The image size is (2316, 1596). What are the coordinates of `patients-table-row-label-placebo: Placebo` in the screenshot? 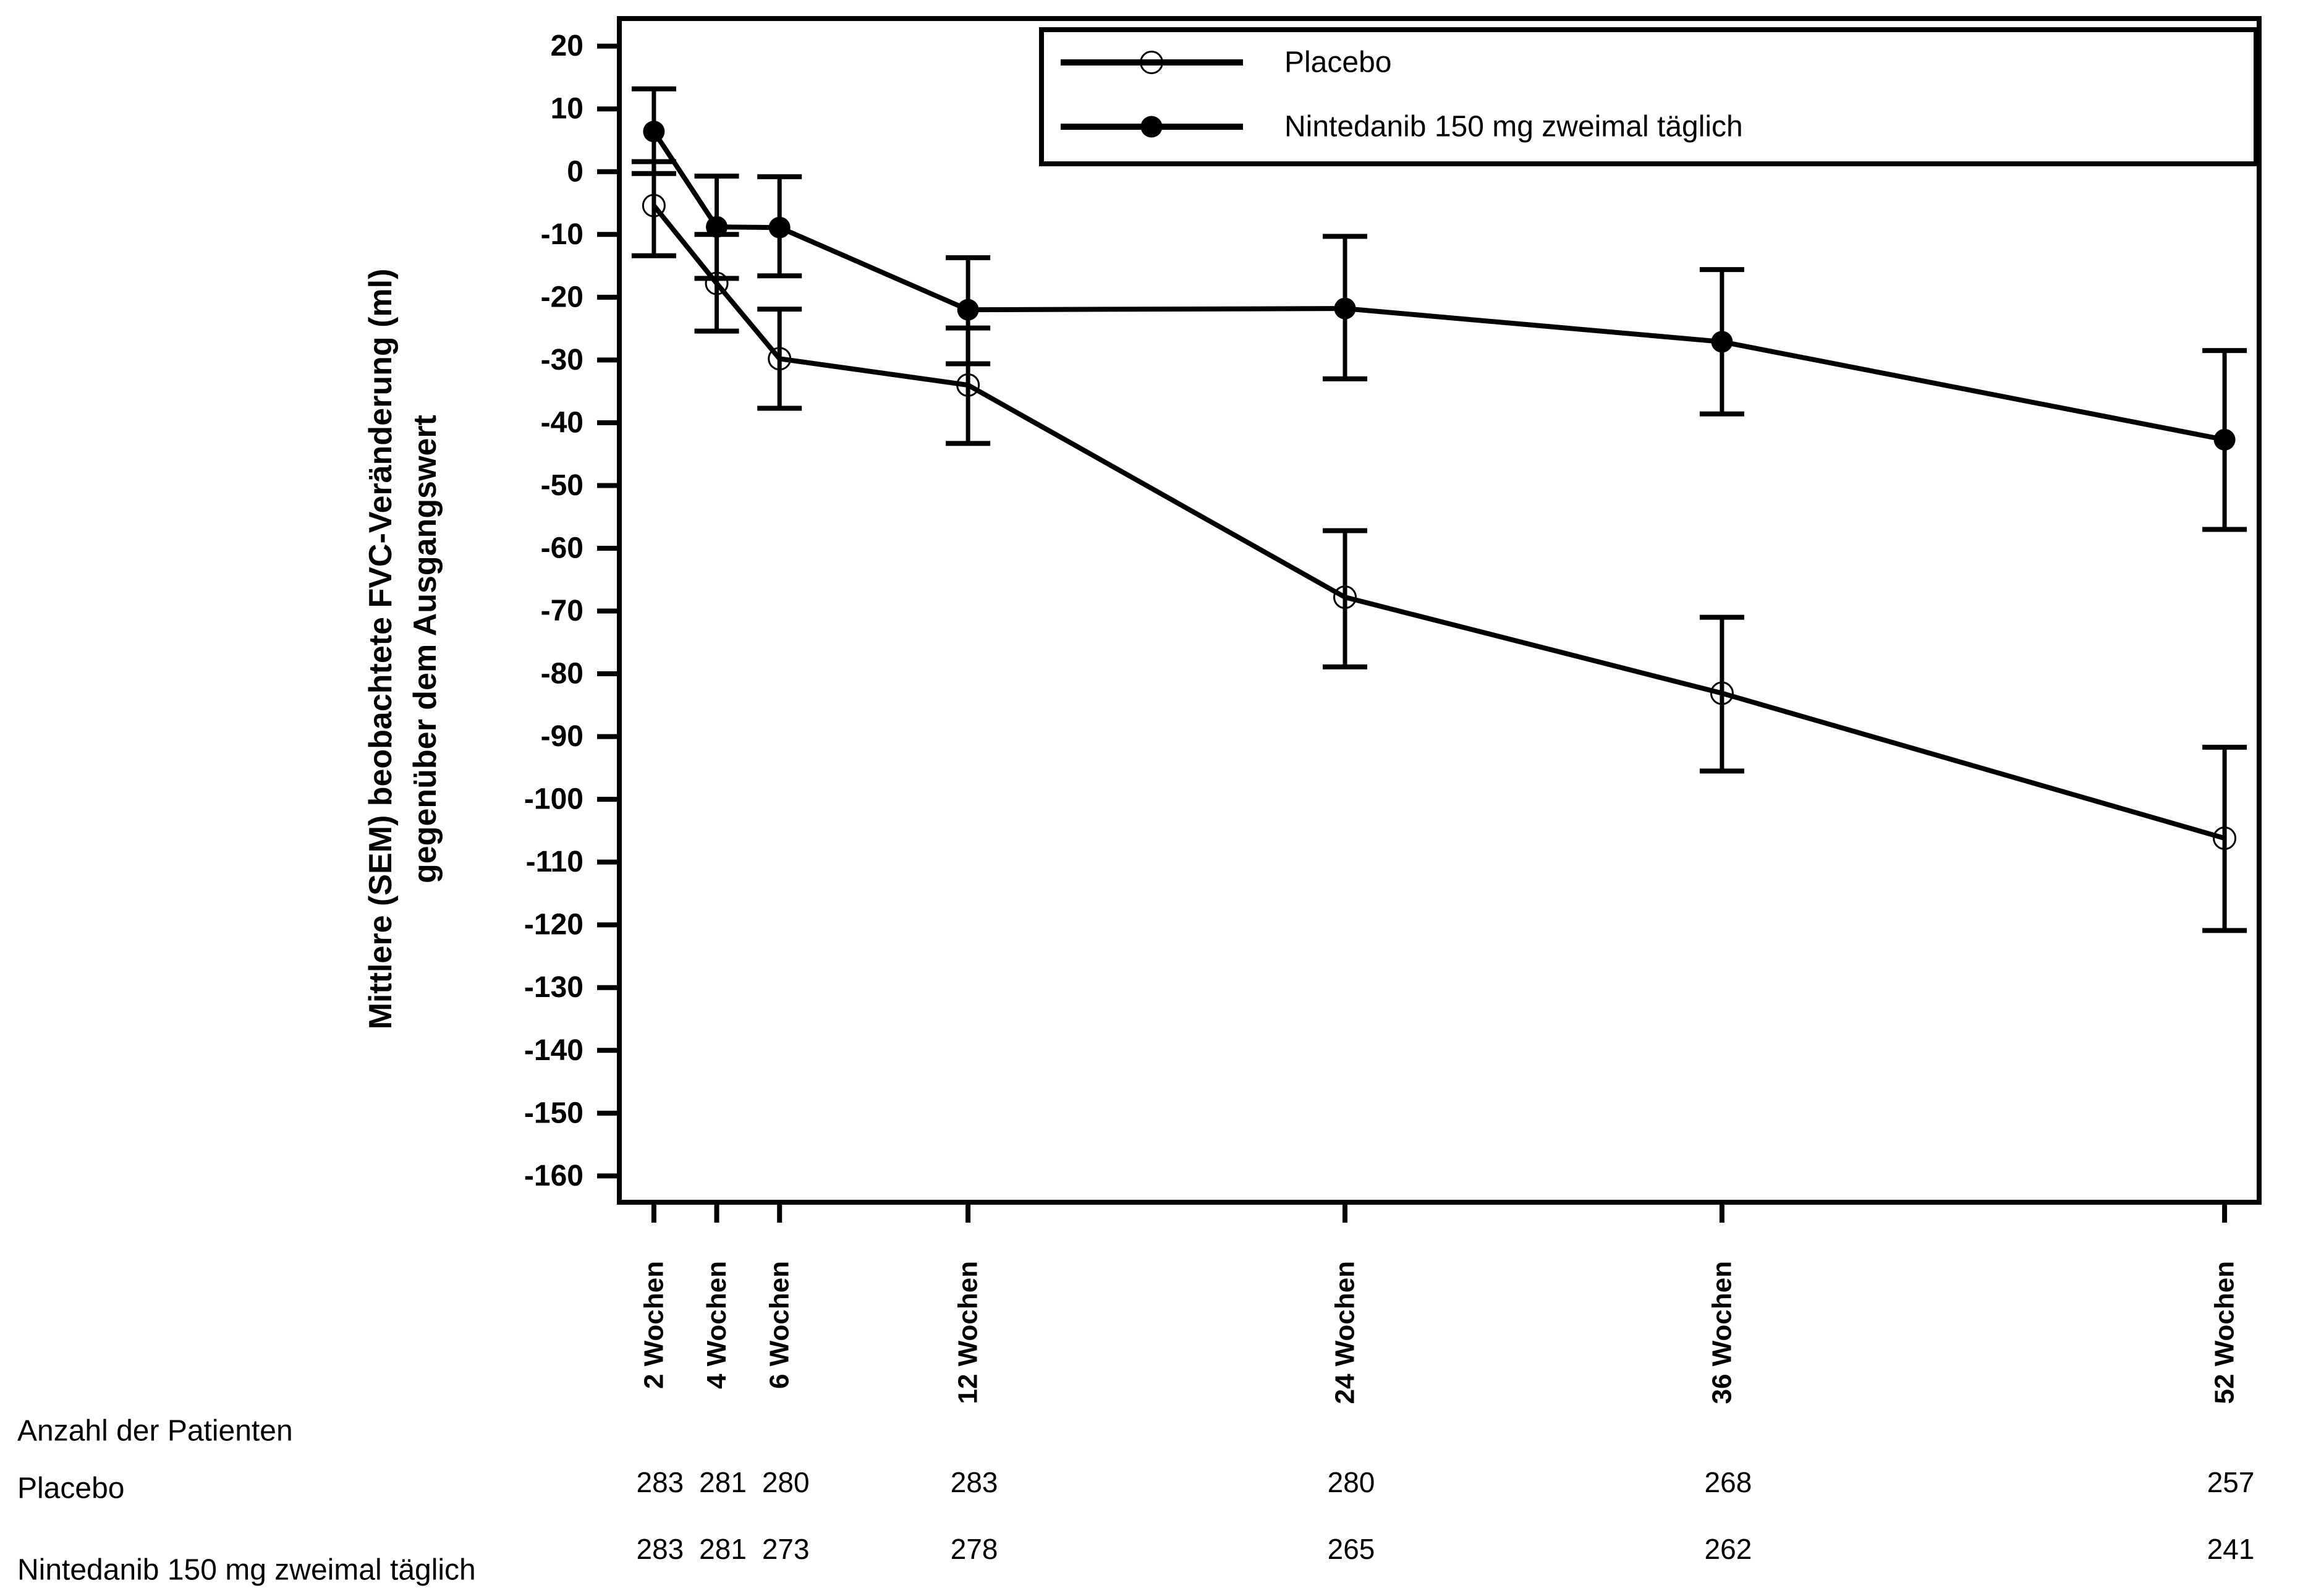 It's located at (71, 1488).